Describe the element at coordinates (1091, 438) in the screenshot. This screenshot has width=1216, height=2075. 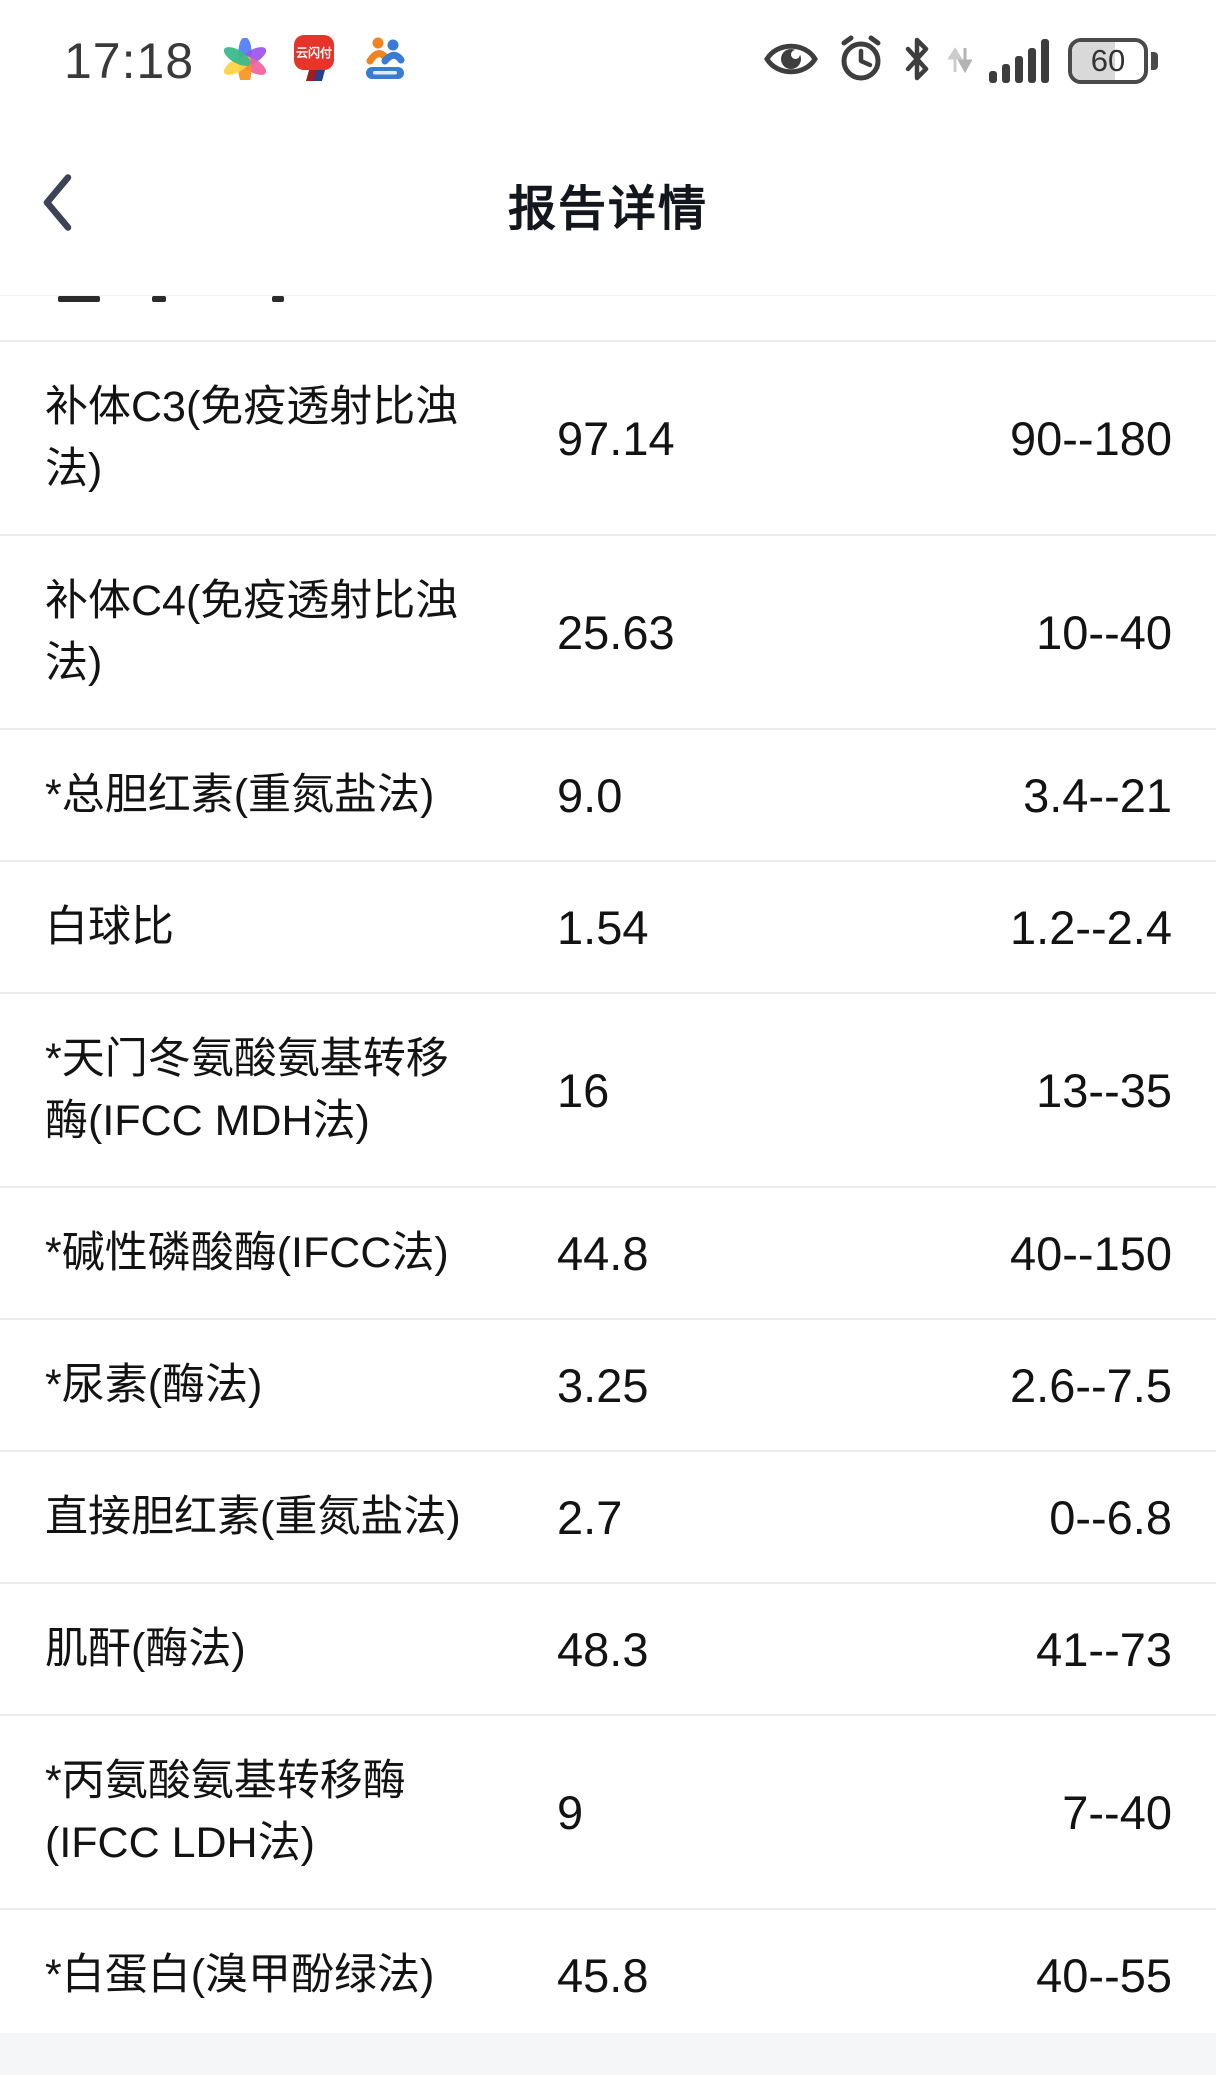
I see `test-reference-range: 90--180` at that location.